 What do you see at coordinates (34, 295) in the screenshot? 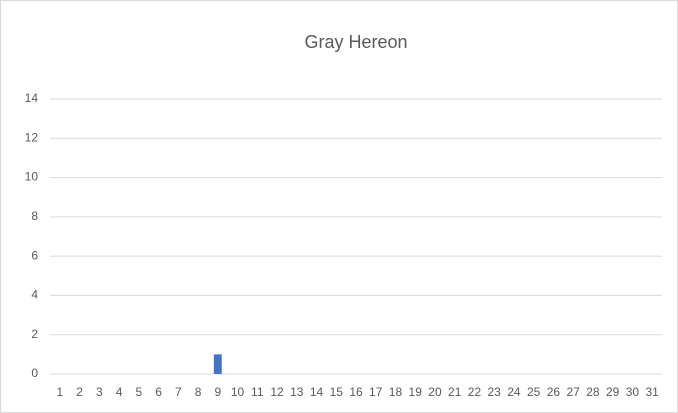
I see `y-tick-label: 4` at bounding box center [34, 295].